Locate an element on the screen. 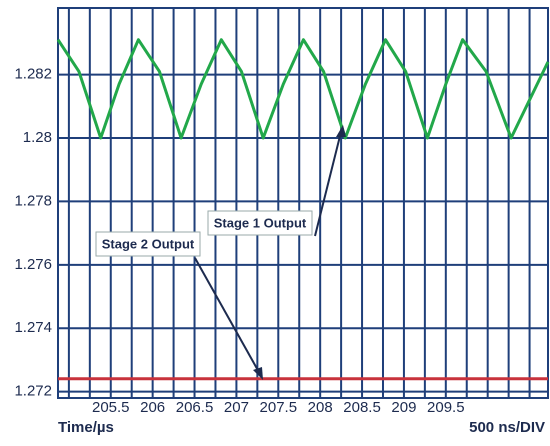 Image resolution: width=550 pixels, height=446 pixels. x-tick-label: 205.5 is located at coordinates (111, 407).